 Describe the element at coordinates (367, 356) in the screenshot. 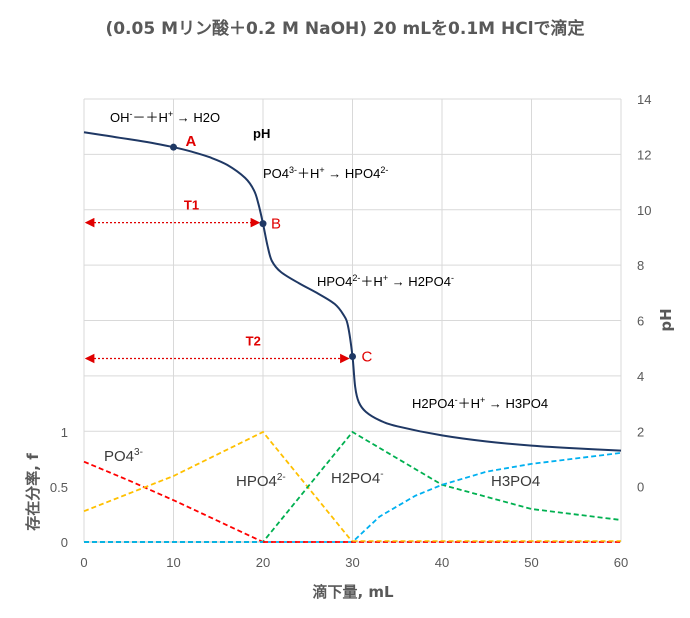

I see `point-label-c: C` at that location.